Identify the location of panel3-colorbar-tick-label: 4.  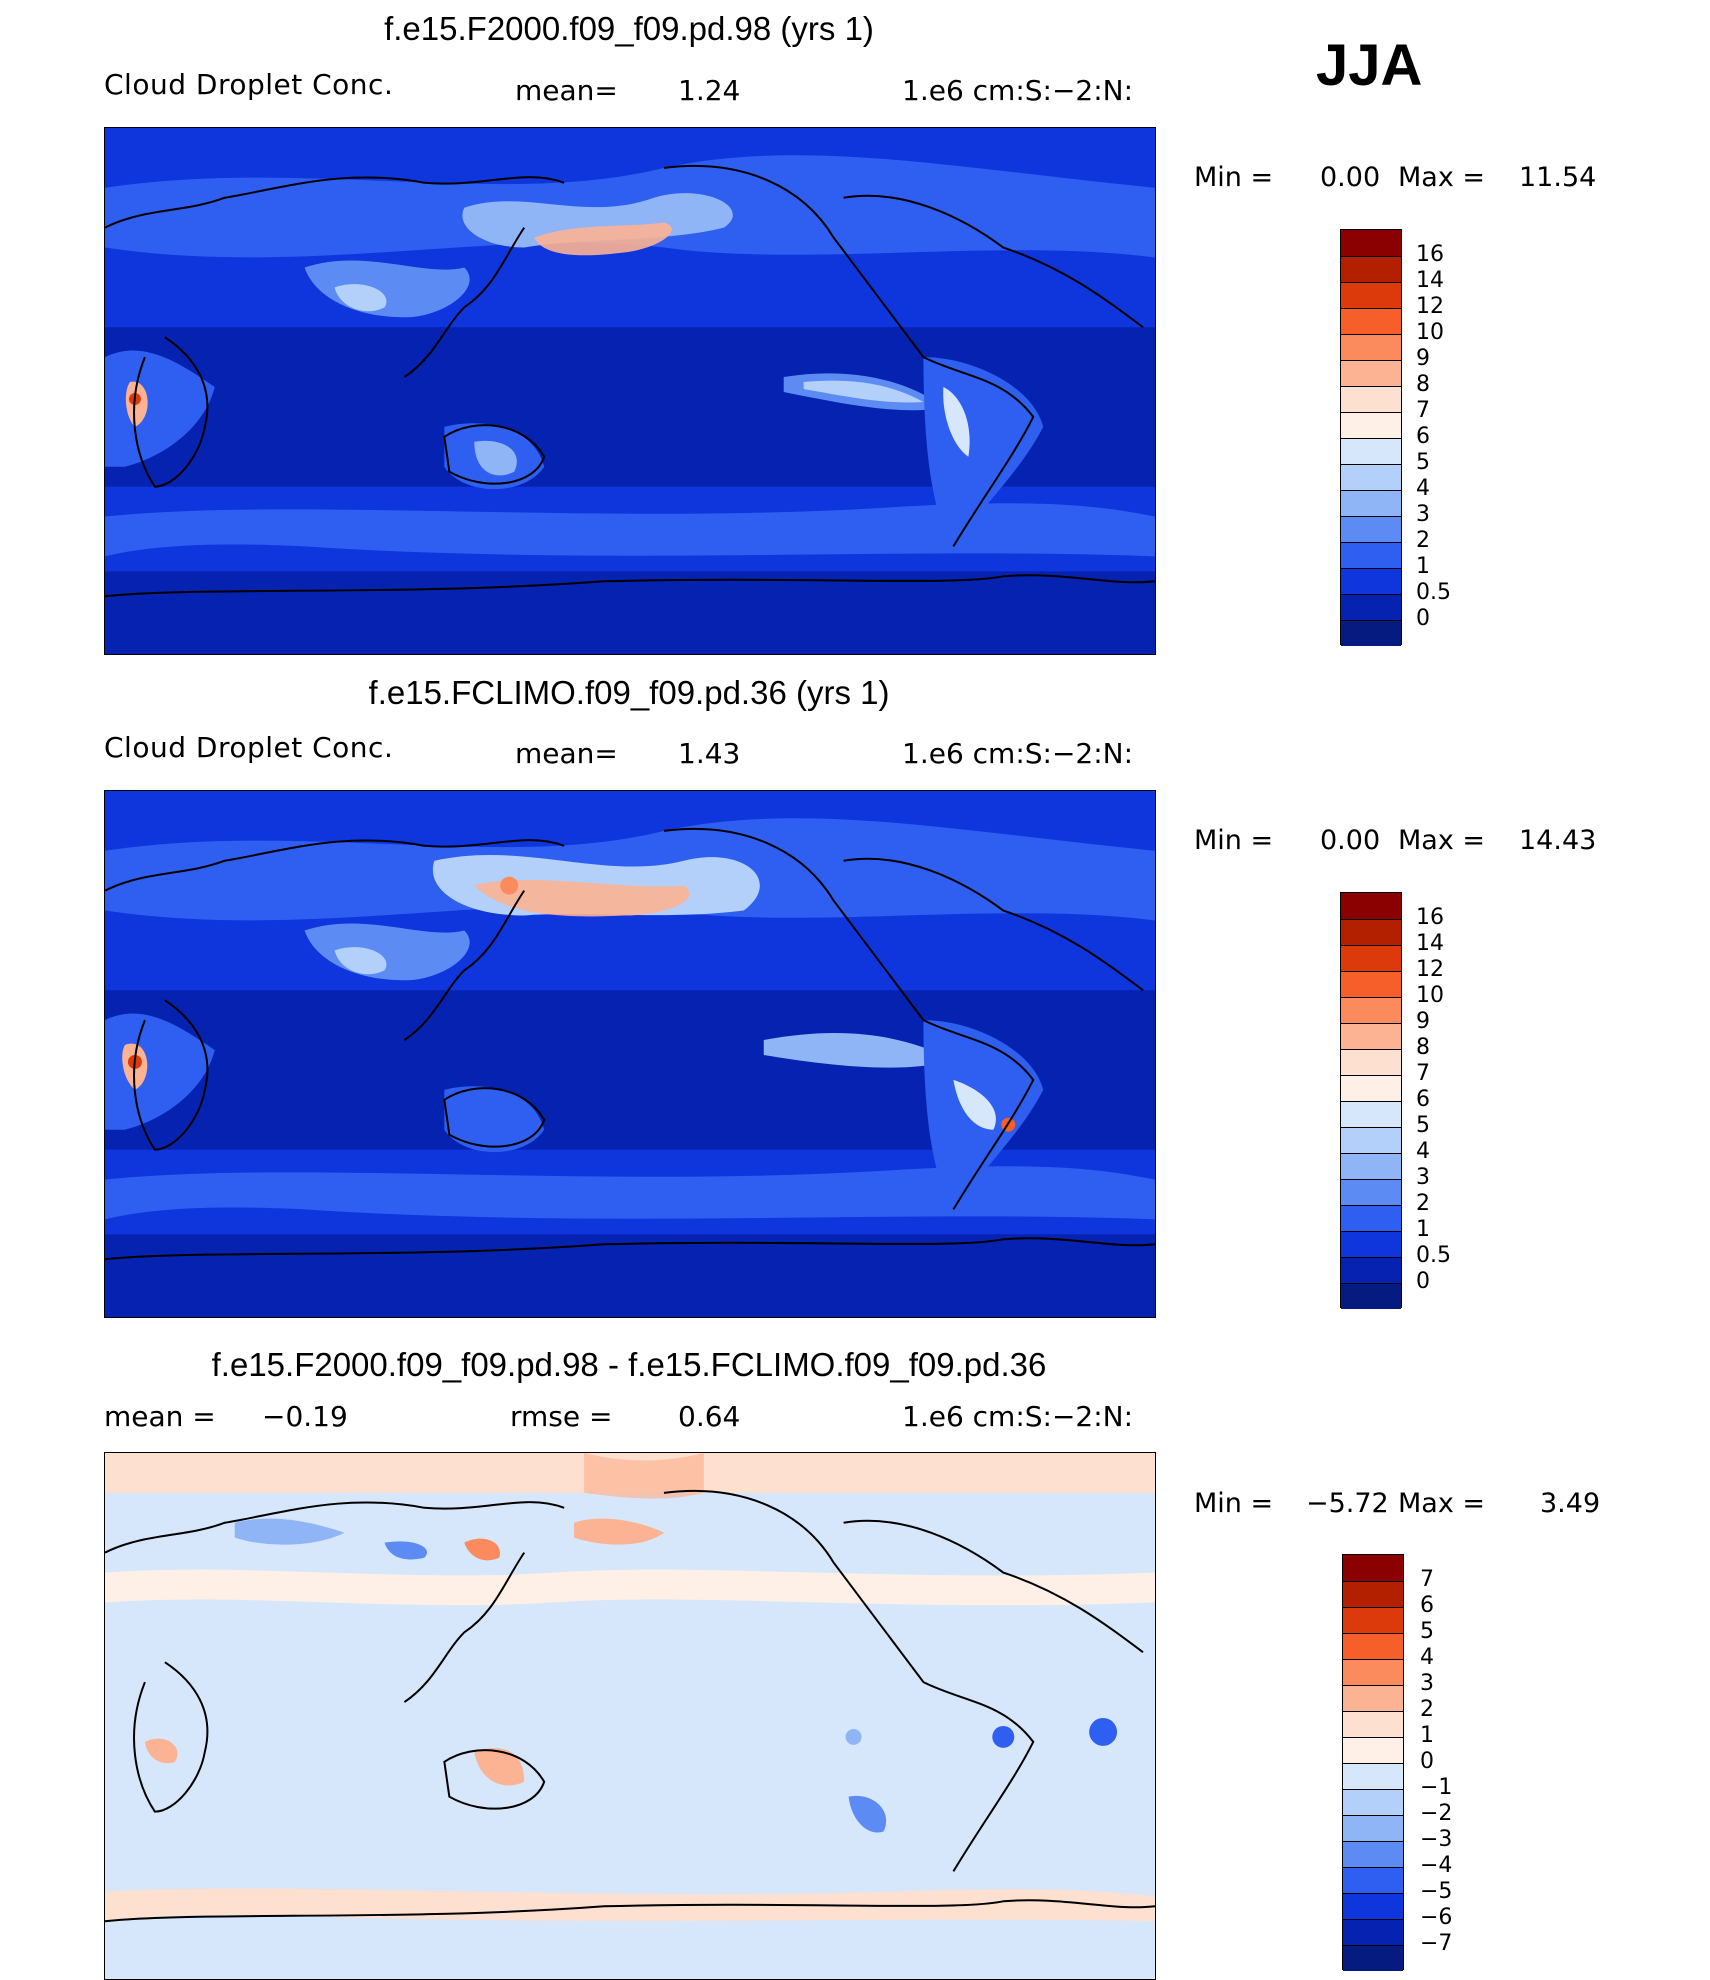
(1427, 1657).